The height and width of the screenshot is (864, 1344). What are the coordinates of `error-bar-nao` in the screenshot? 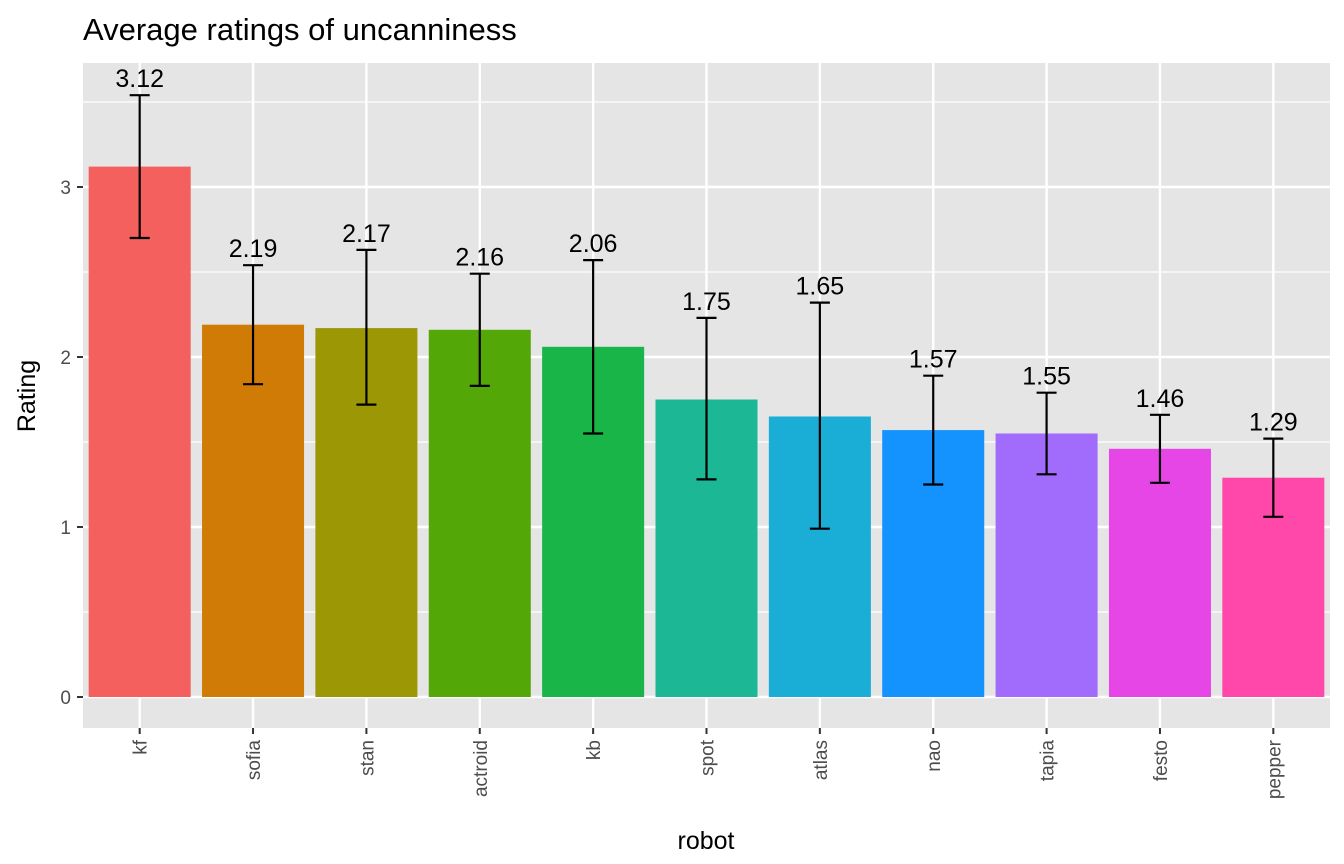 It's located at (933, 430).